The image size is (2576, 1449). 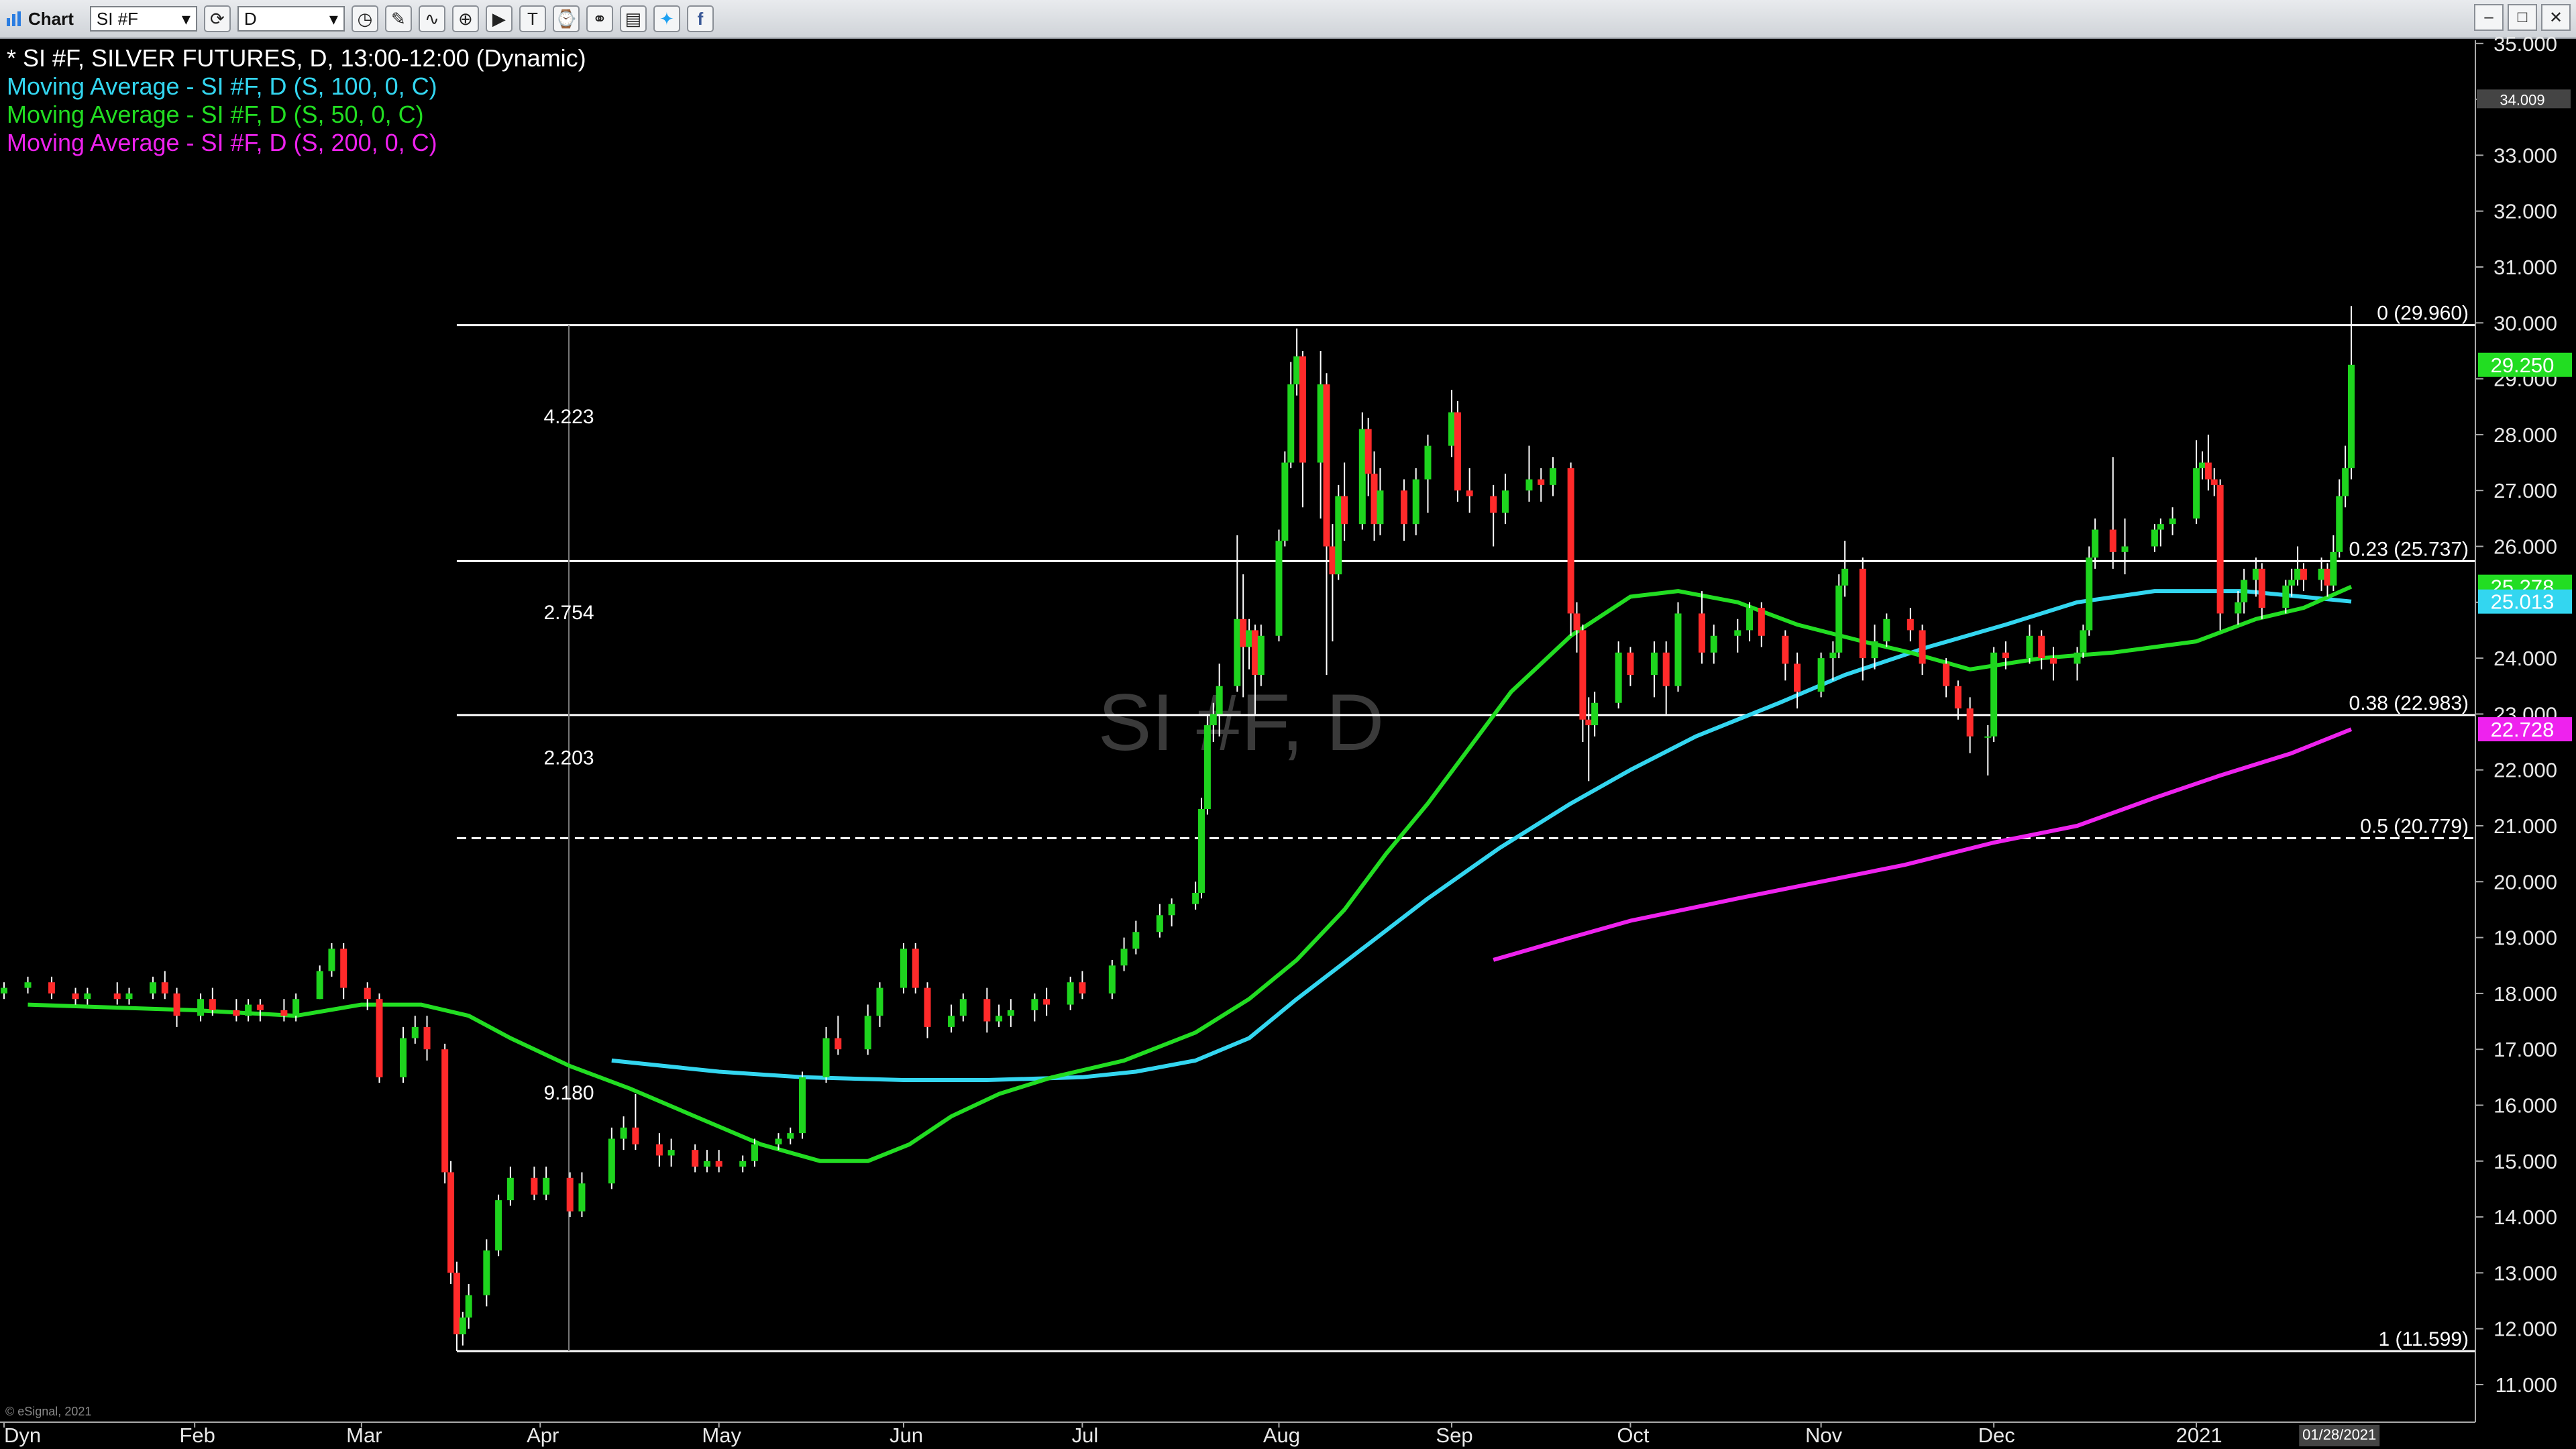 I want to click on text-icon: T, so click(x=532, y=18).